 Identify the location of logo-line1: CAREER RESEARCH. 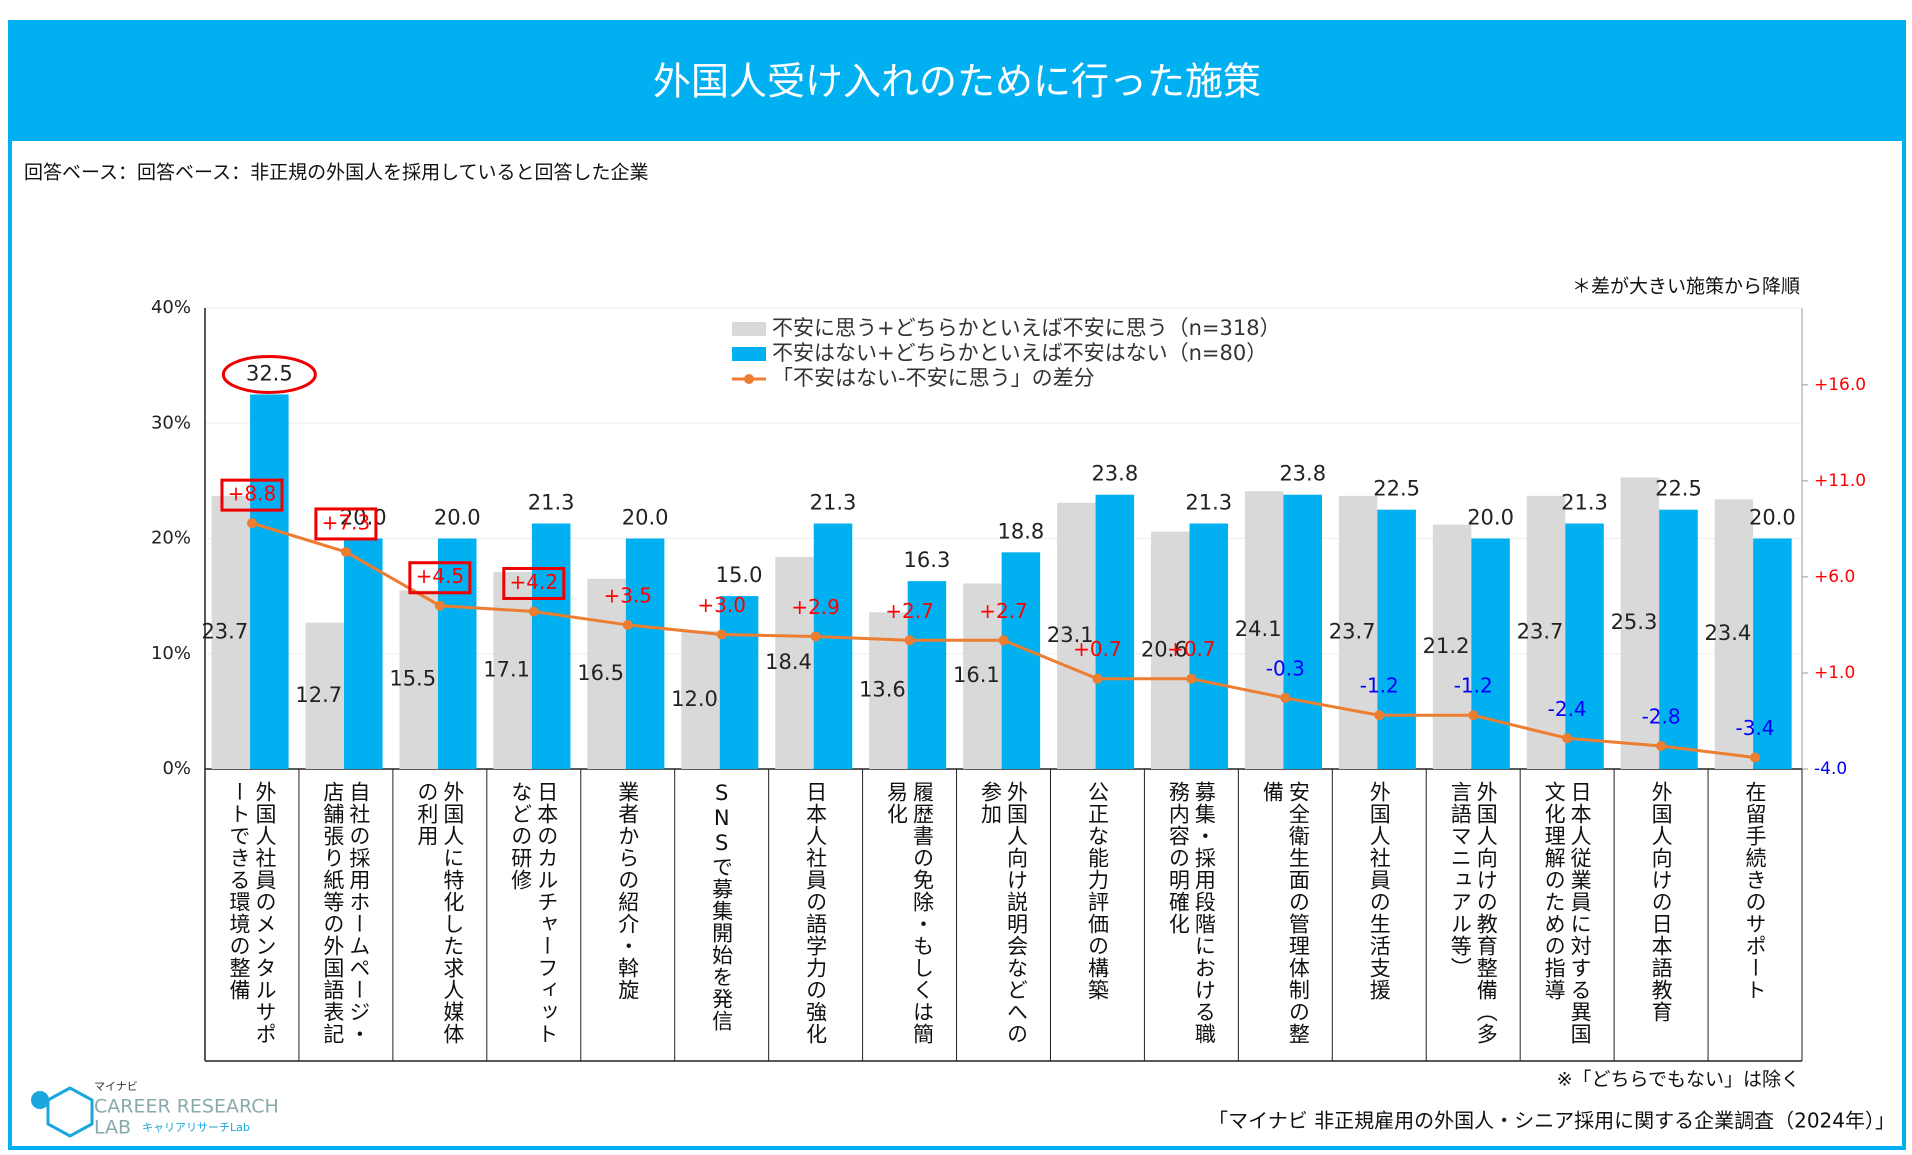
(186, 1107).